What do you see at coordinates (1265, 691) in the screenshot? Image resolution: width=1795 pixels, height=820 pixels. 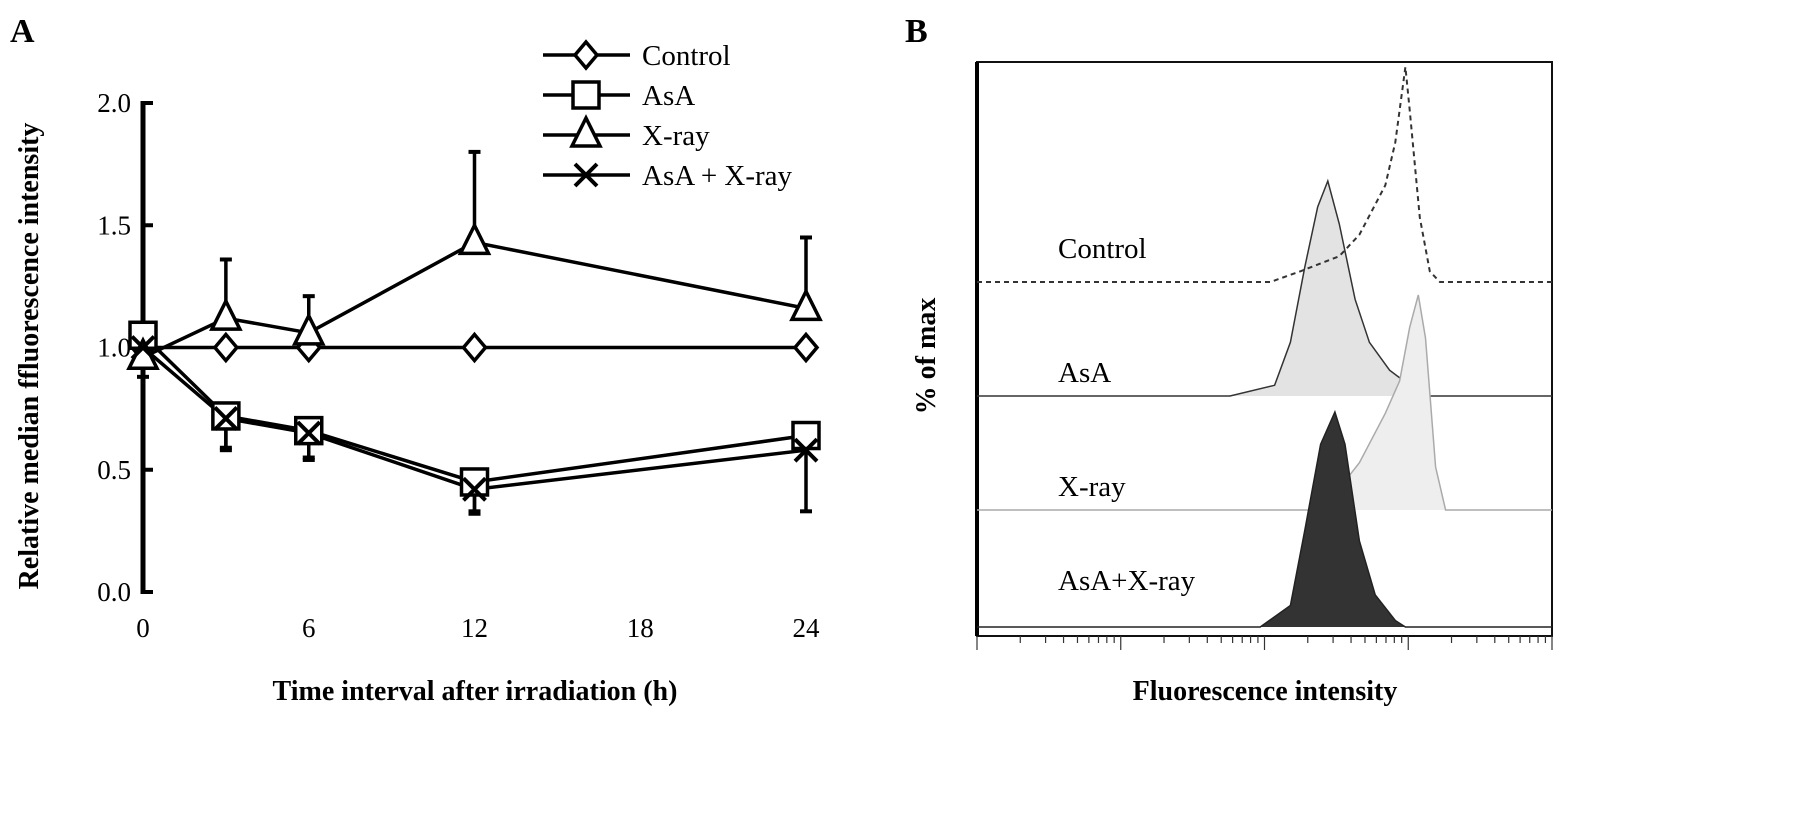 I see `panel-b-x-axis-label: Fluorescence intensity` at bounding box center [1265, 691].